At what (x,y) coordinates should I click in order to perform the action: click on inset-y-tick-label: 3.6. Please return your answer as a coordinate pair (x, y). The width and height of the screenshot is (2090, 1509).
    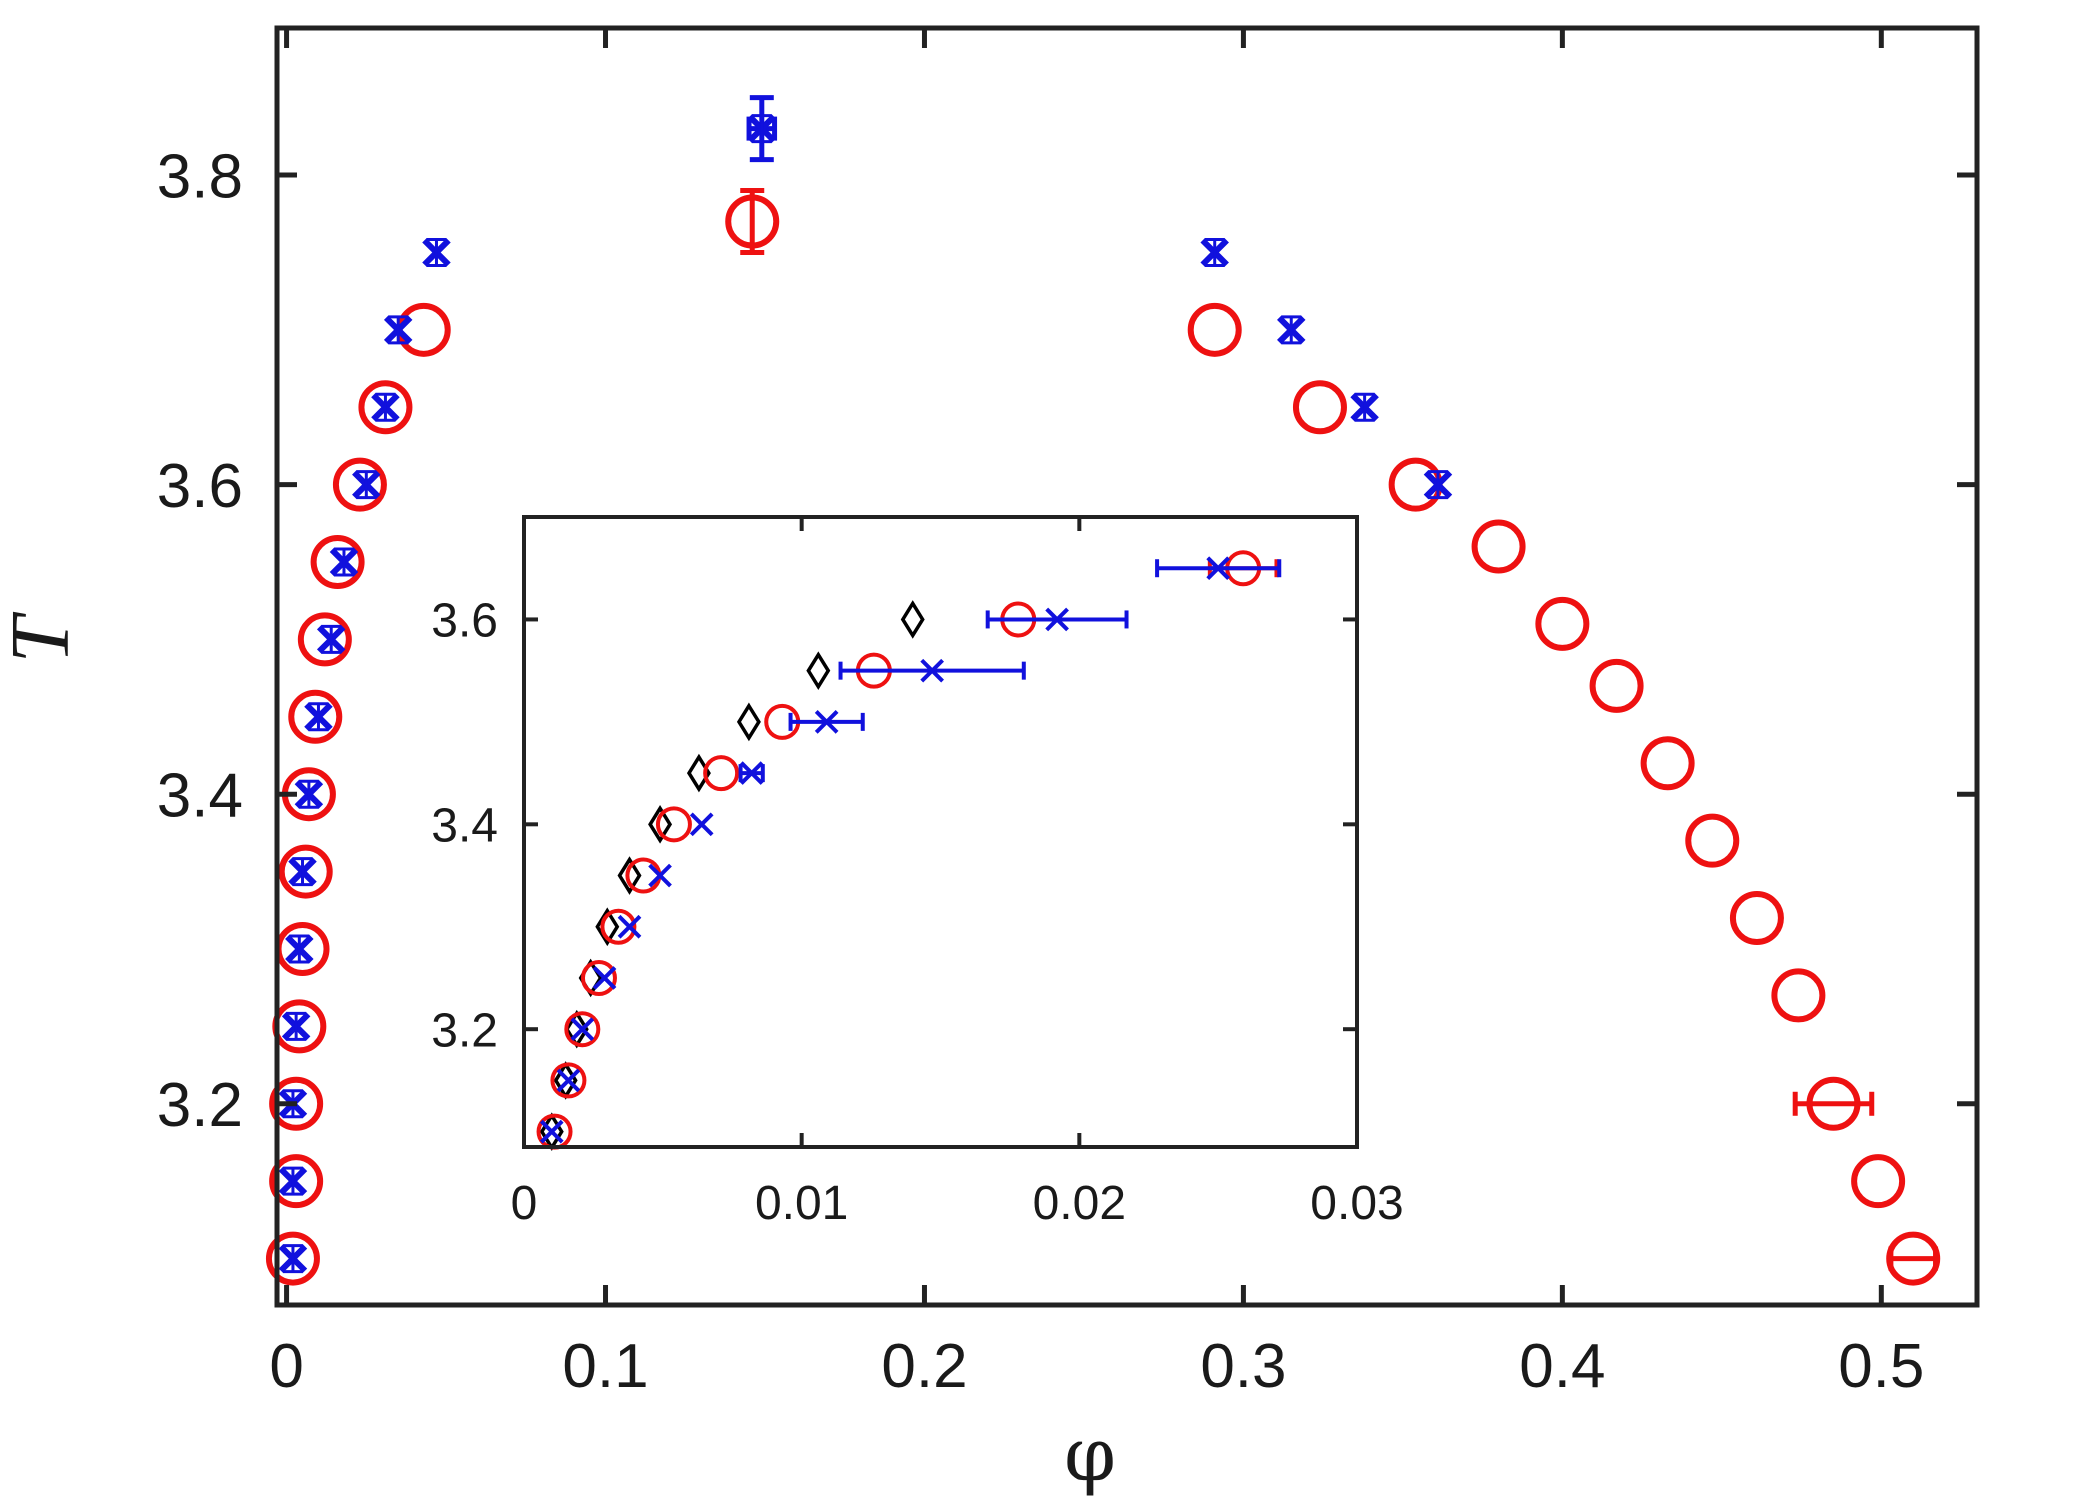
    Looking at the image, I should click on (464, 621).